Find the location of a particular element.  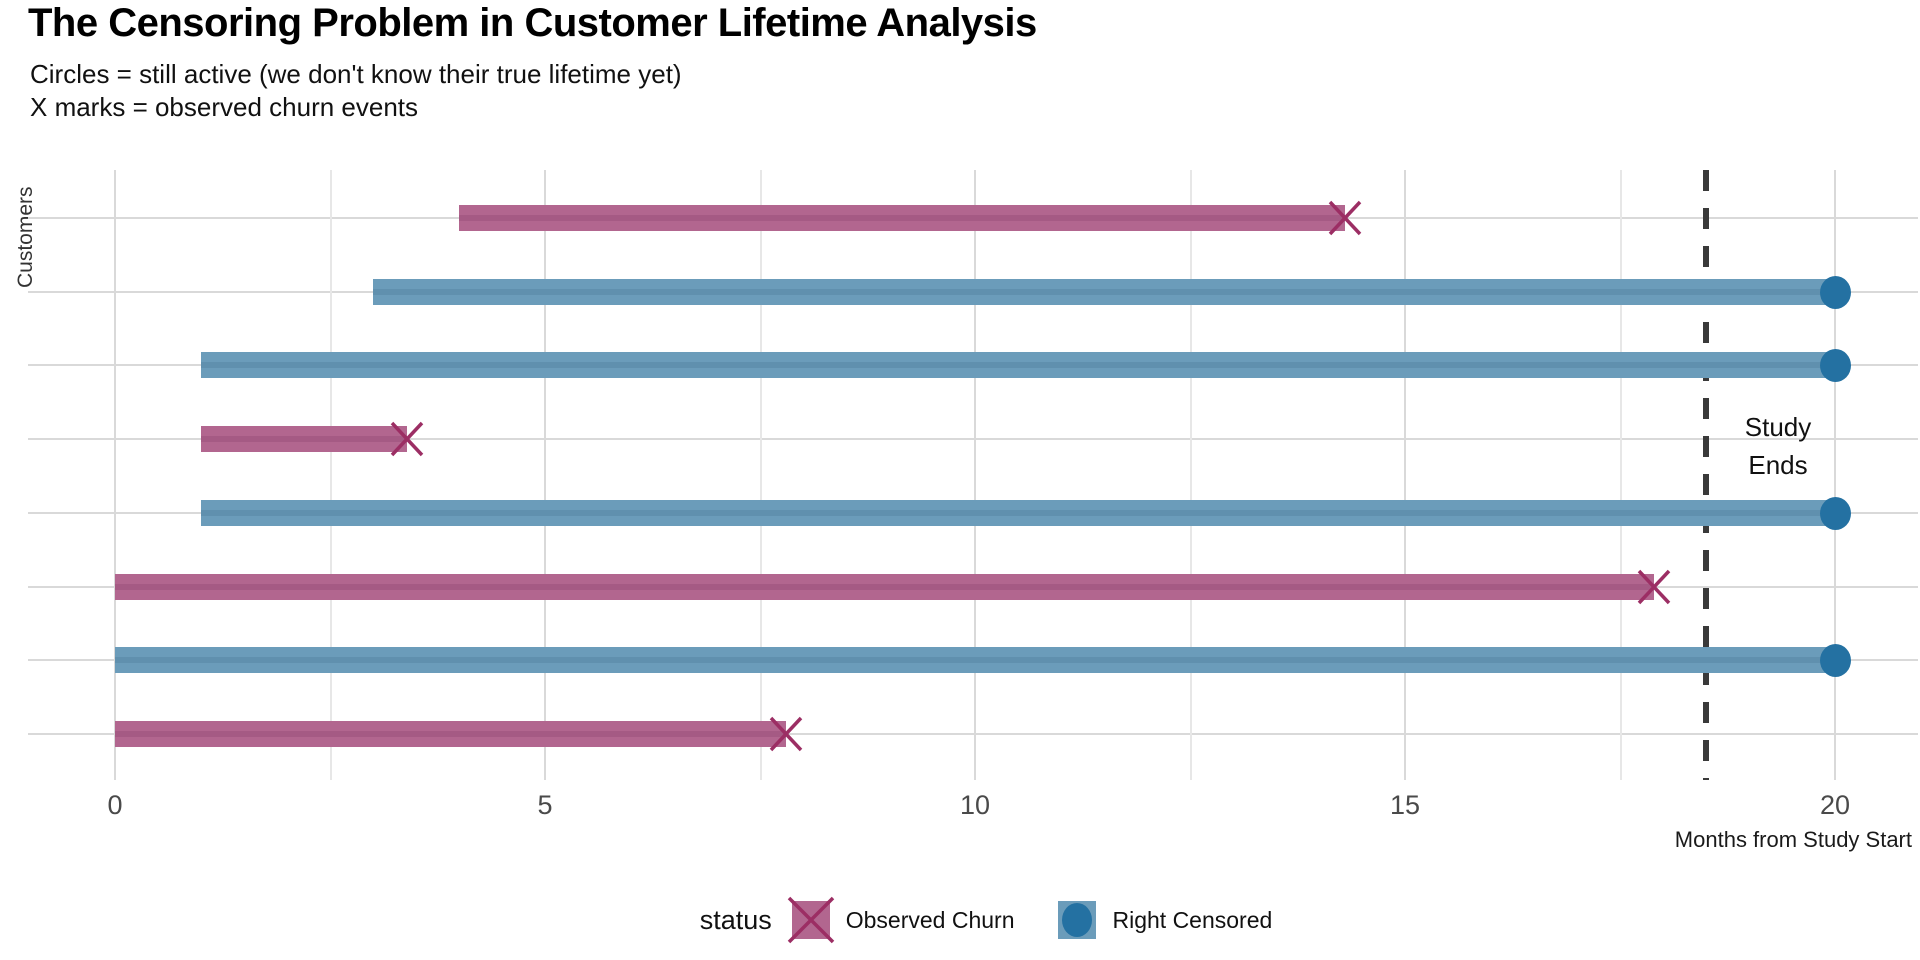

x-axis-tick-label: 20 is located at coordinates (1835, 805).